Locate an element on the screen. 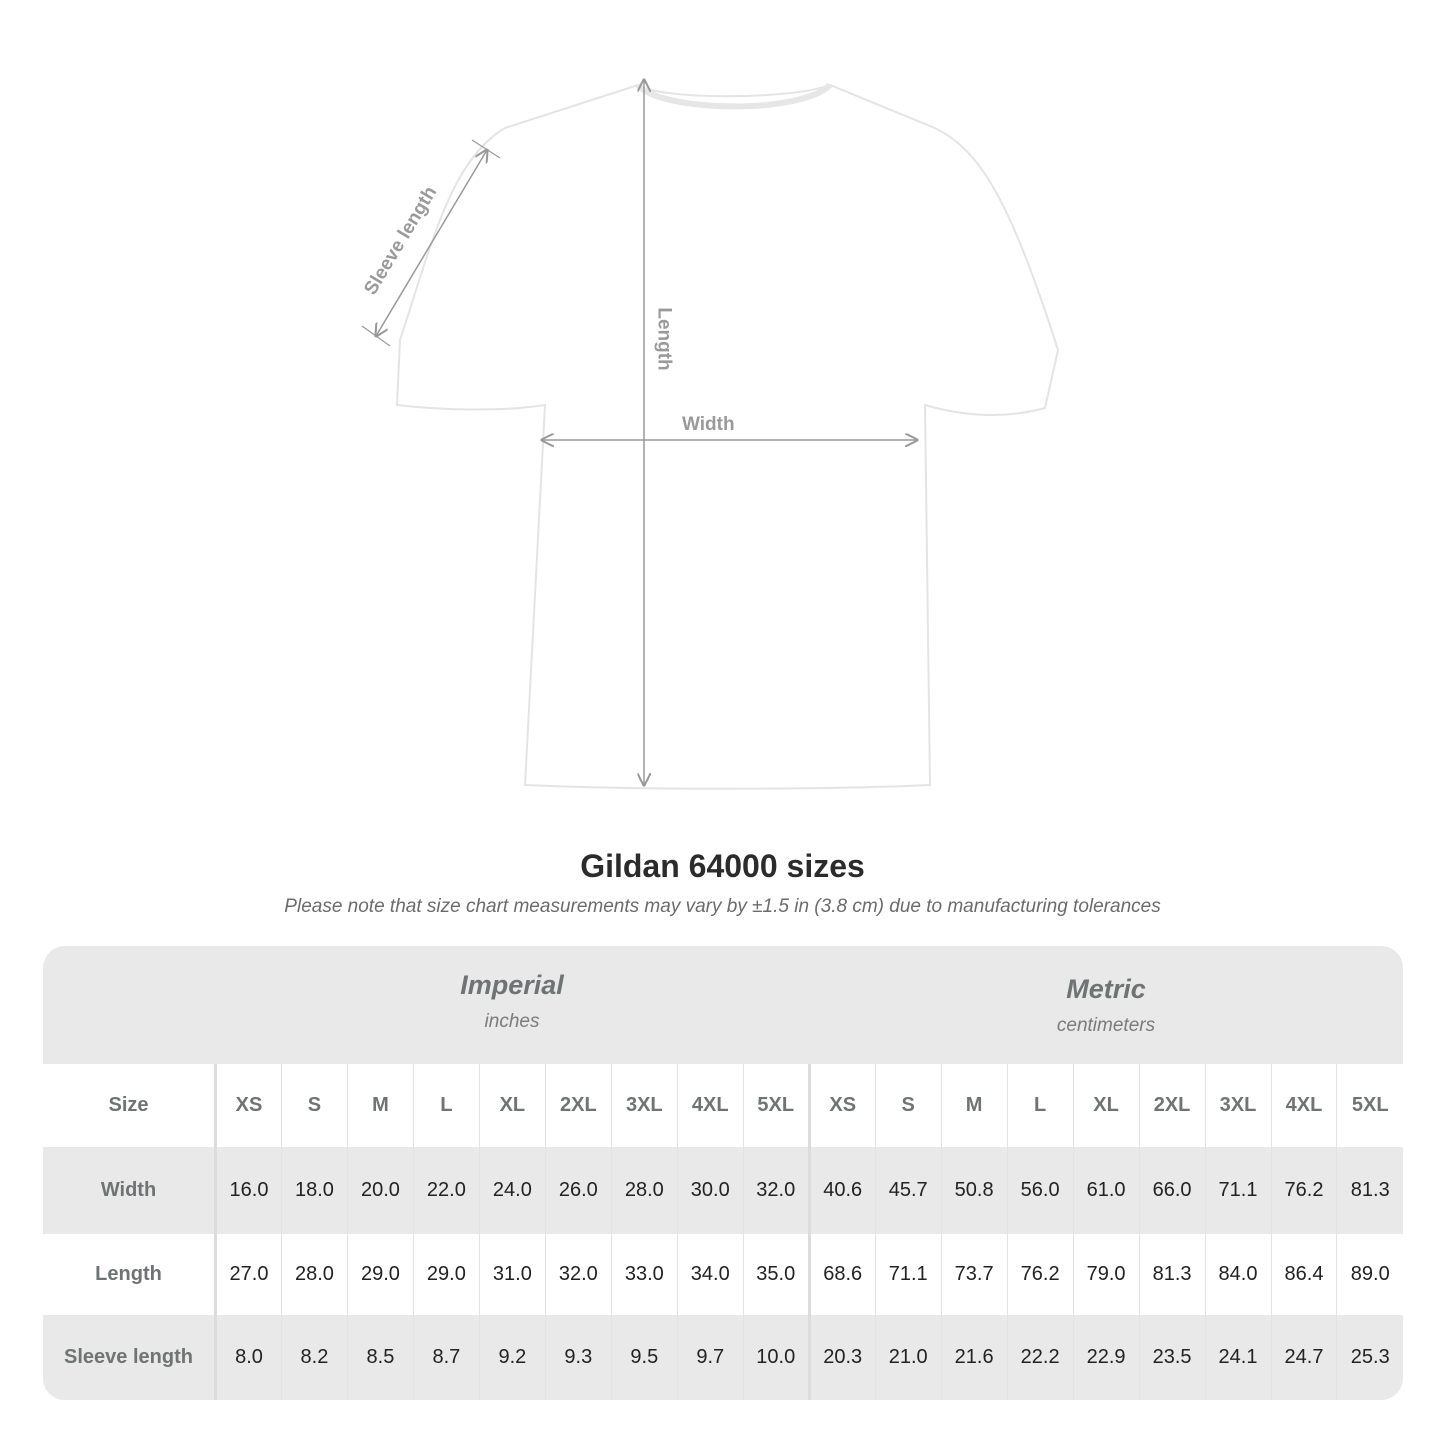 This screenshot has width=1445, height=1445. imperial-cell: 33.0 is located at coordinates (644, 1274).